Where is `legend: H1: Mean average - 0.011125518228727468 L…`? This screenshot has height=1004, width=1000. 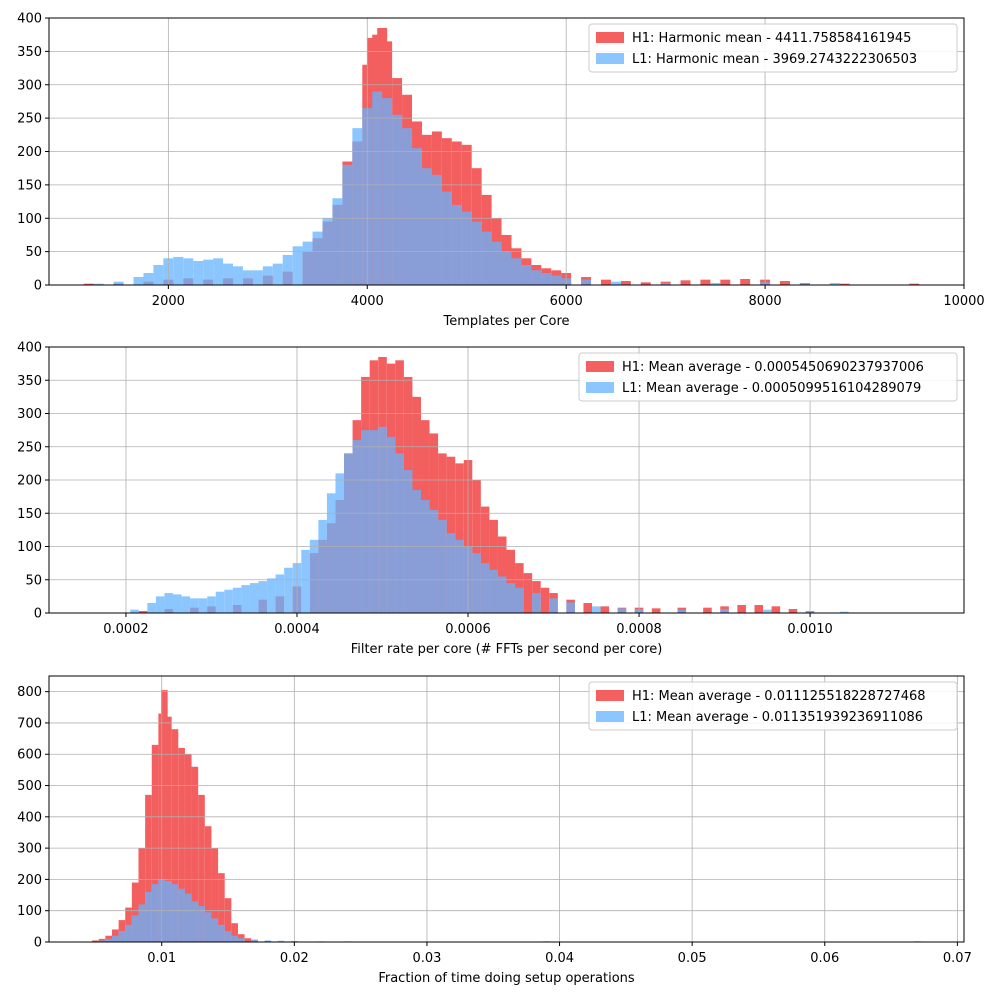
legend: H1: Mean average - 0.011125518228727468 L… is located at coordinates (773, 706).